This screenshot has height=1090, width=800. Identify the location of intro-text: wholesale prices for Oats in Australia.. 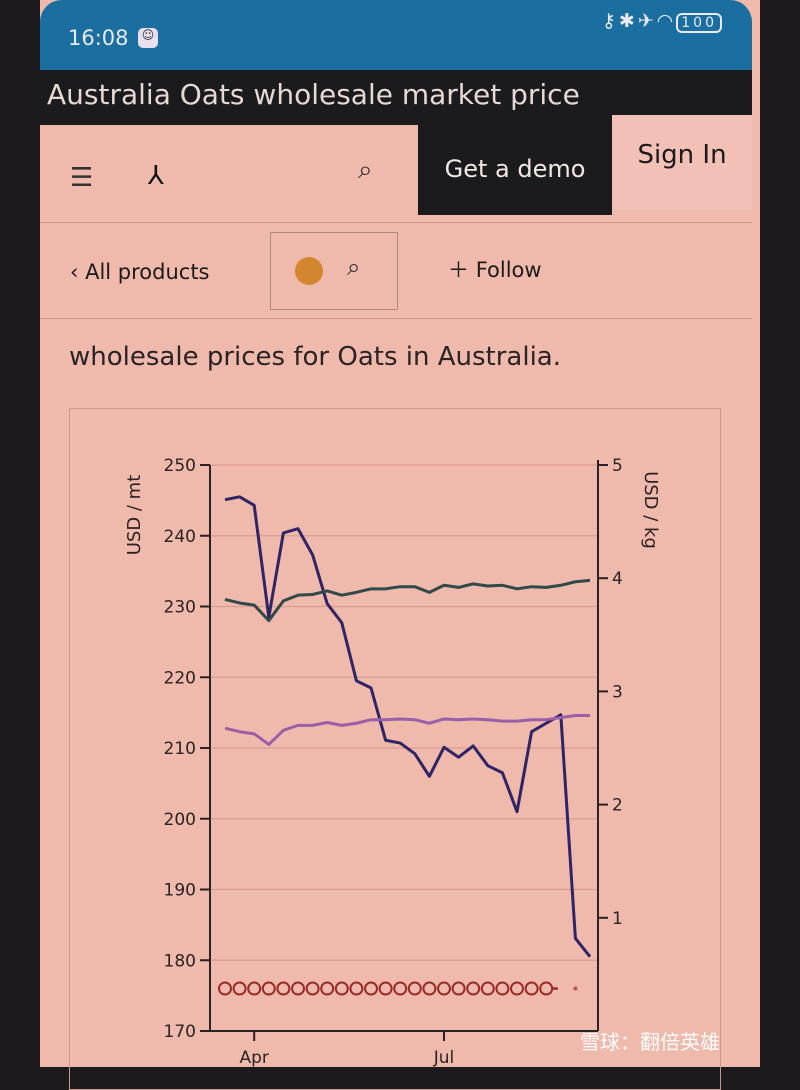
(315, 357).